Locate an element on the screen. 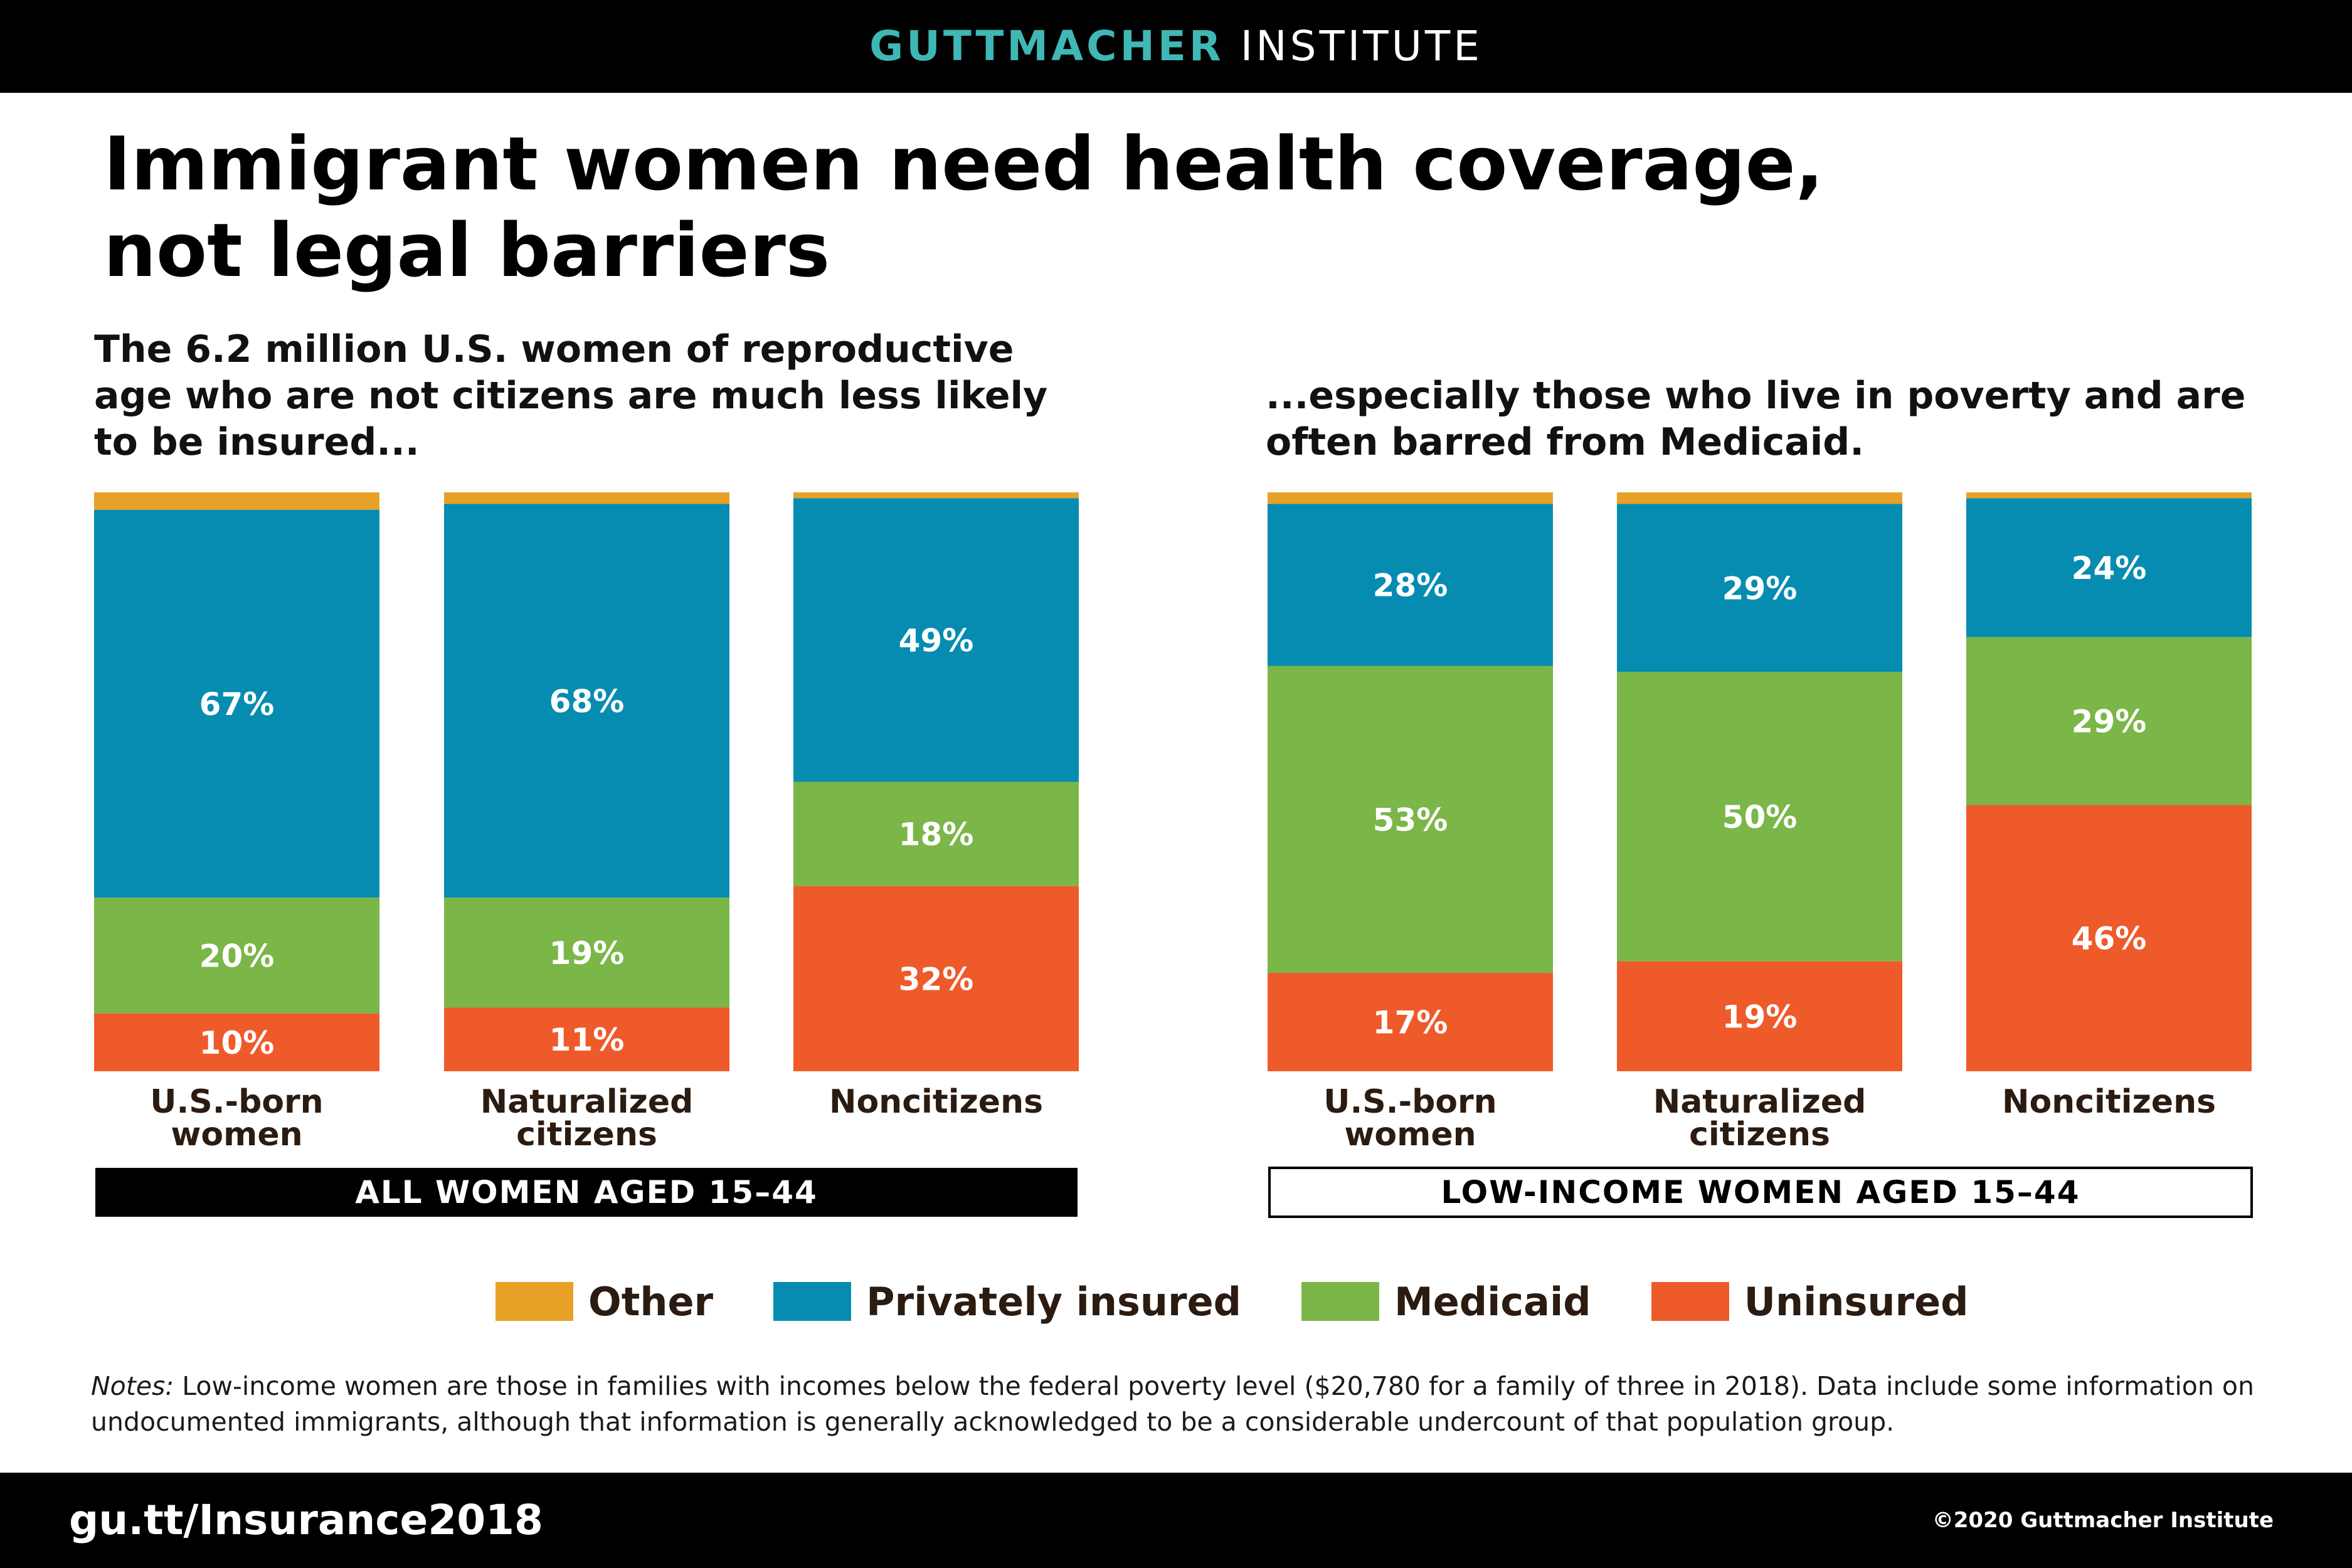 The width and height of the screenshot is (2352, 1568). bar-1-3-other is located at coordinates (936, 495).